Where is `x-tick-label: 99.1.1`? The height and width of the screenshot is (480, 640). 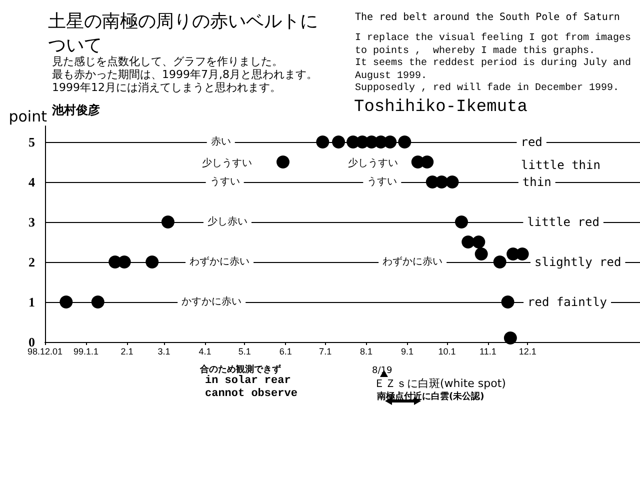 x-tick-label: 99.1.1 is located at coordinates (86, 351).